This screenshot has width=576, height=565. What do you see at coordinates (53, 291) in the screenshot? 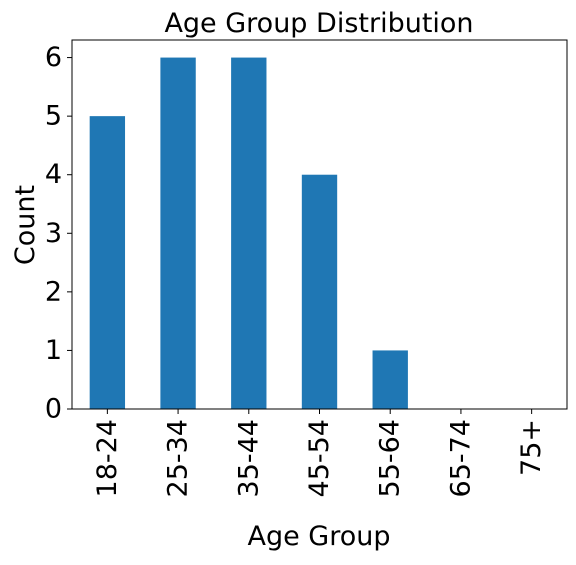
I see `y-tick-label: 2` at bounding box center [53, 291].